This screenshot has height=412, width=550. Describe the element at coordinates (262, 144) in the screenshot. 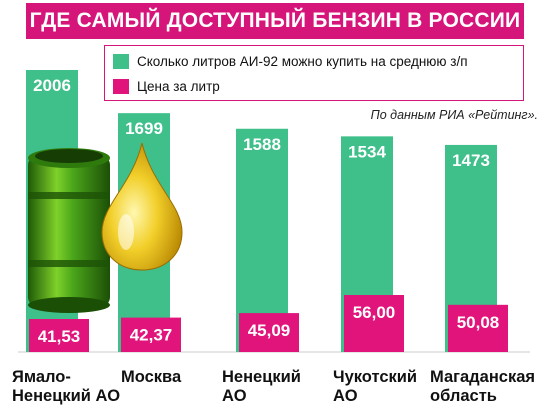

I see `bar-liters-label: 1588` at that location.